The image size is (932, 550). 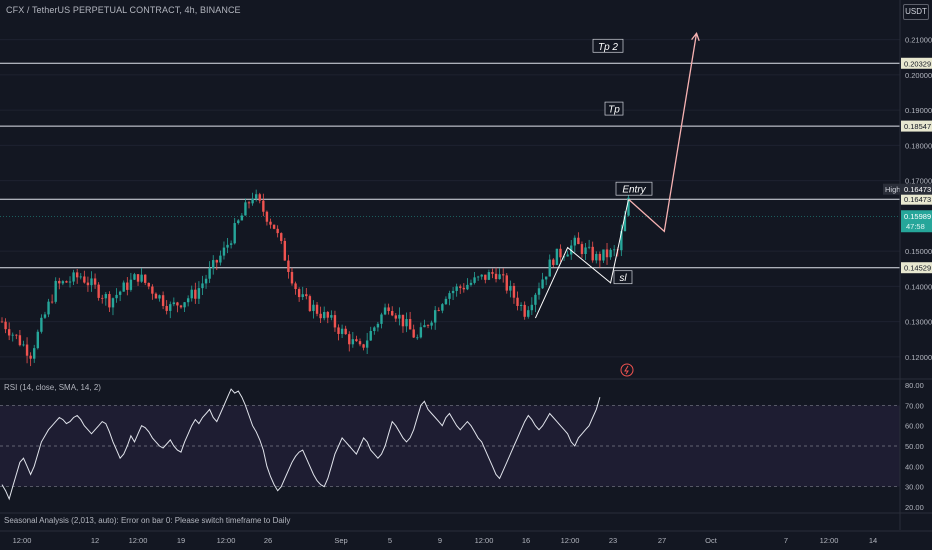 I want to click on pattern-path, so click(x=581, y=259).